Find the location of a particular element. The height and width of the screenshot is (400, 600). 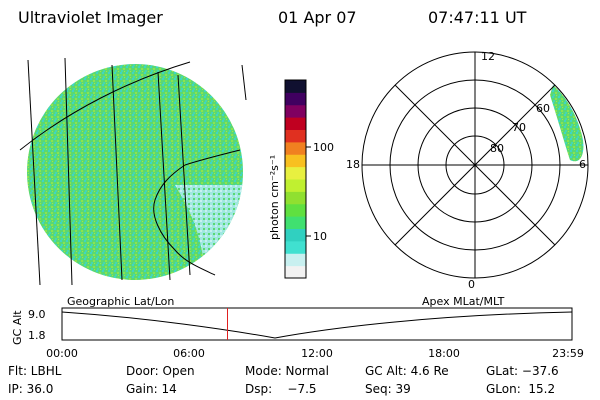

mlt-label-12: 12 is located at coordinates (488, 56).